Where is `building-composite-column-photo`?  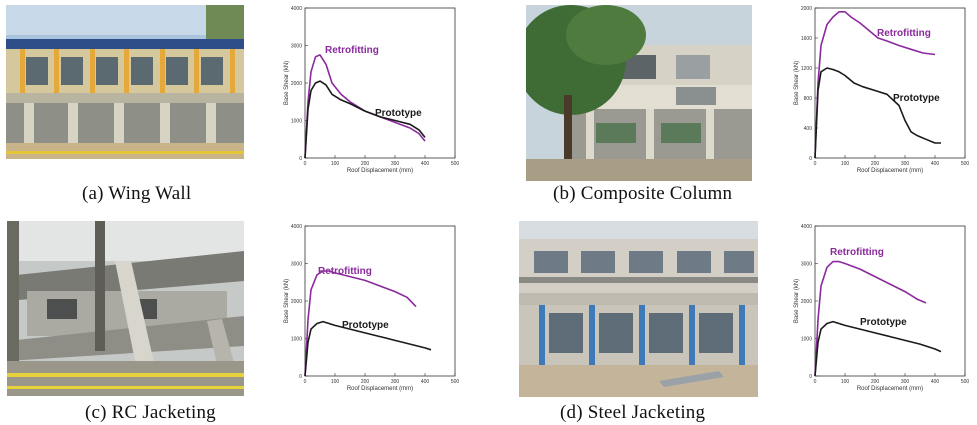 building-composite-column-photo is located at coordinates (639, 93).